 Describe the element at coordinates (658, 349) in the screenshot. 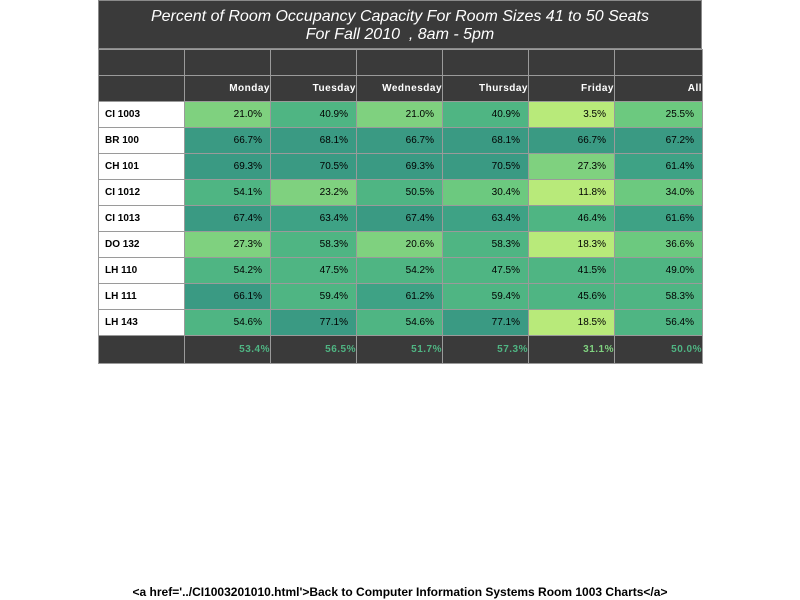

I see `total-cell: 50.0%` at that location.